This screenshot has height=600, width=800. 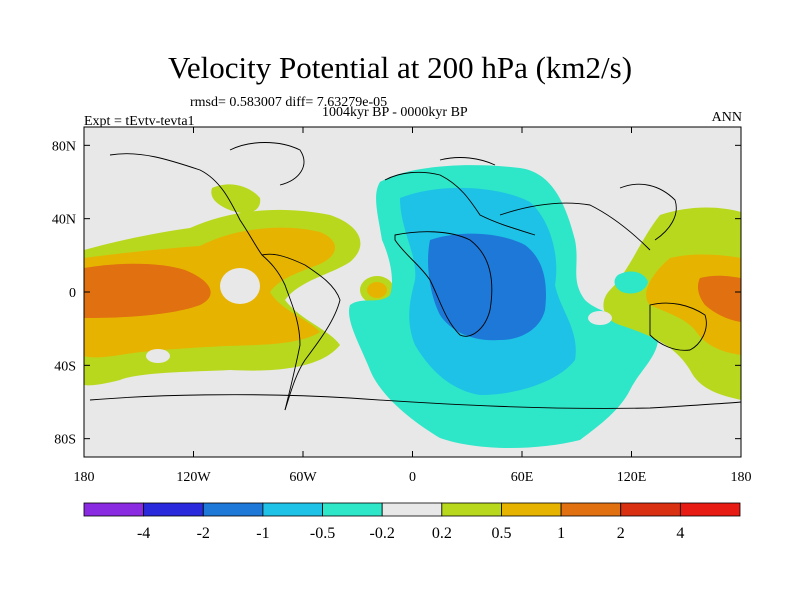 I want to click on colorbar: -4 -2 -1 -0.5 -0.2 0.2 0.5 1 2 4, so click(x=412, y=522).